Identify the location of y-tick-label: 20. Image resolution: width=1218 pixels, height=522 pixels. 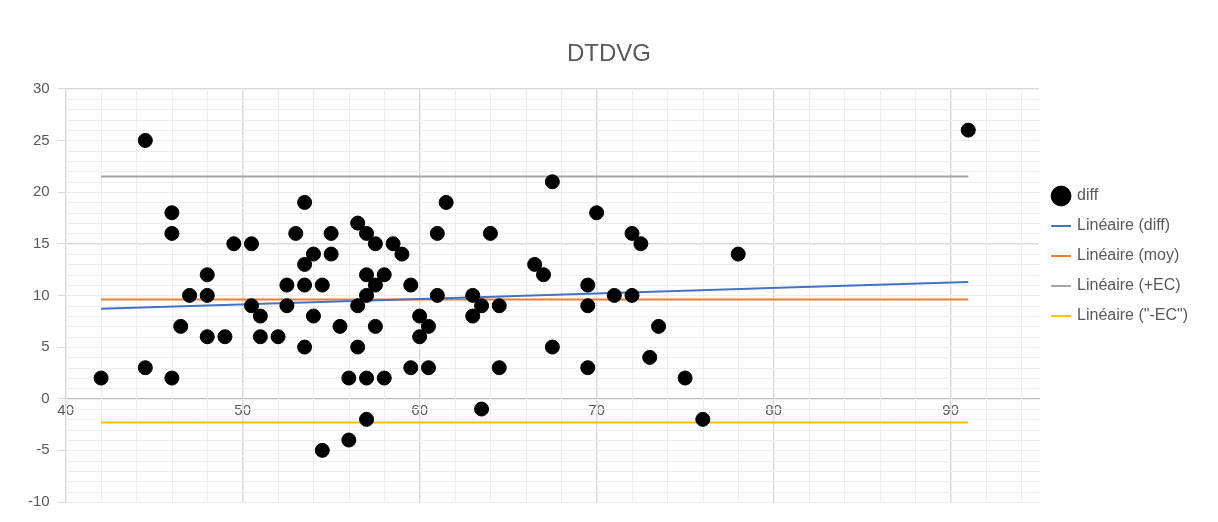
(41, 191).